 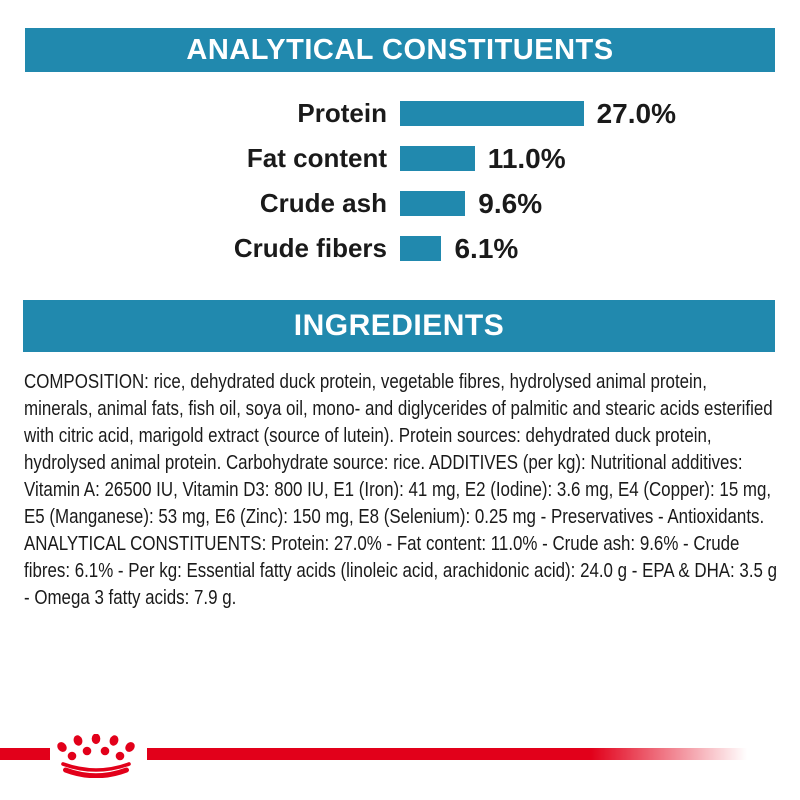 I want to click on chart-category-label: Crude fibers, so click(x=310, y=248).